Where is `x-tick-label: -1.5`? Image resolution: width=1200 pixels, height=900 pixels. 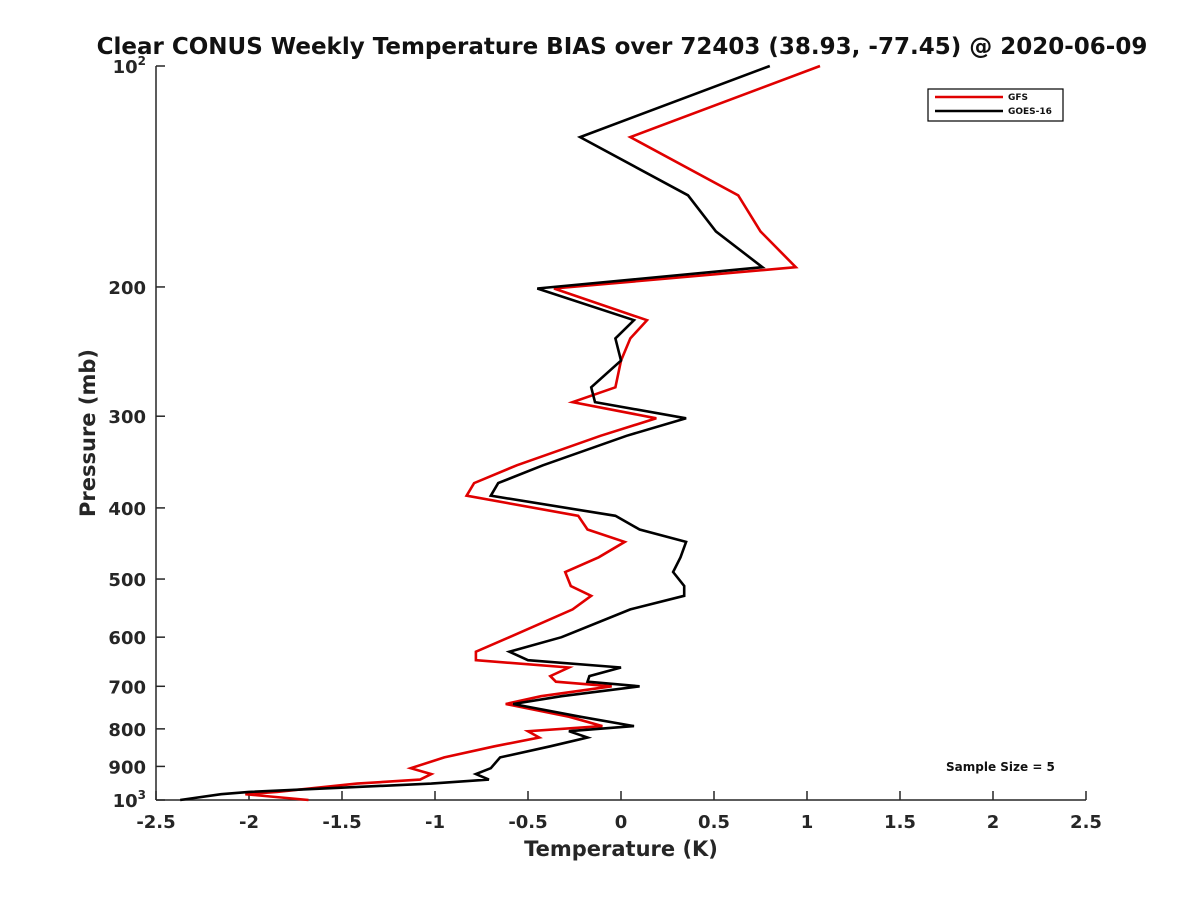
x-tick-label: -1.5 is located at coordinates (341, 822).